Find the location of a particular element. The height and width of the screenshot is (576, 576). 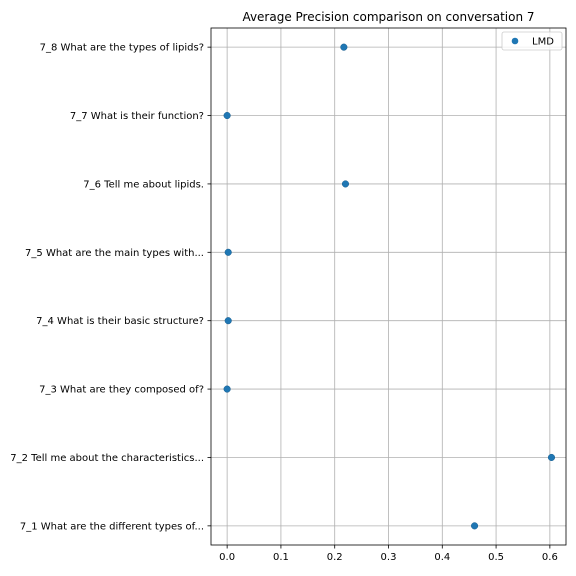

x-tick-label: 0.5 is located at coordinates (496, 557).